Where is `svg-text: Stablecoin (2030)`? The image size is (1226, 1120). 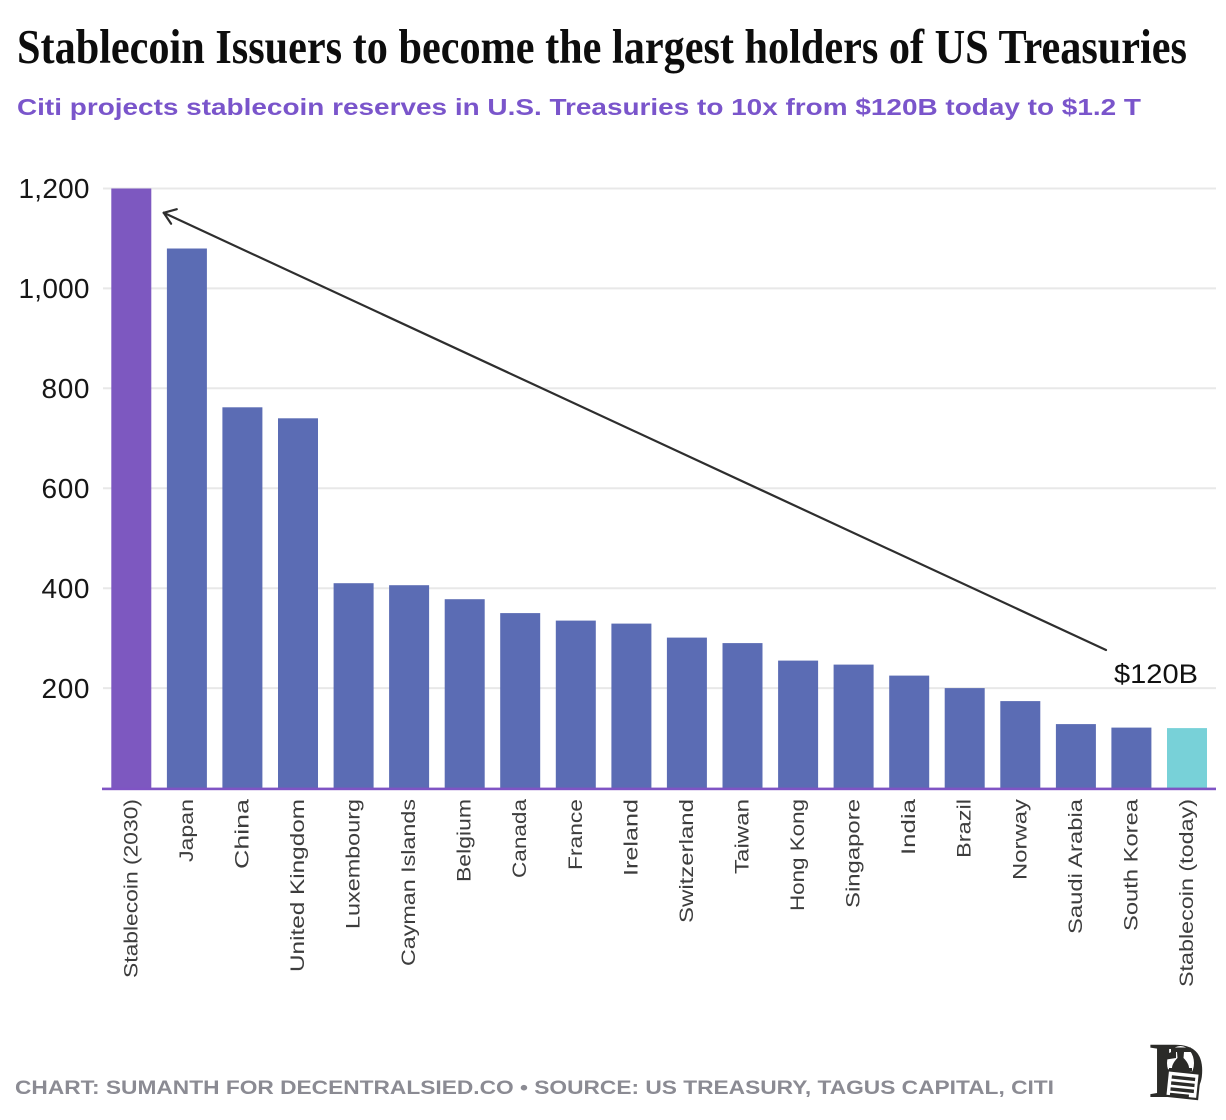 svg-text: Stablecoin (2030) is located at coordinates (131, 888).